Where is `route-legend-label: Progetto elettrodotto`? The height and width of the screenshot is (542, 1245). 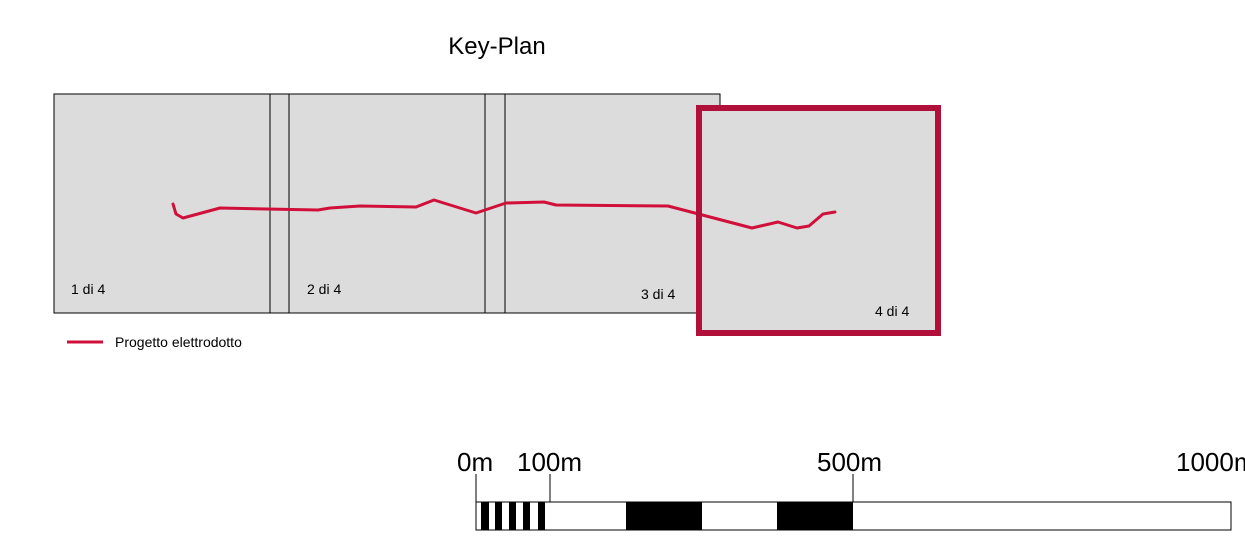 route-legend-label: Progetto elettrodotto is located at coordinates (178, 342).